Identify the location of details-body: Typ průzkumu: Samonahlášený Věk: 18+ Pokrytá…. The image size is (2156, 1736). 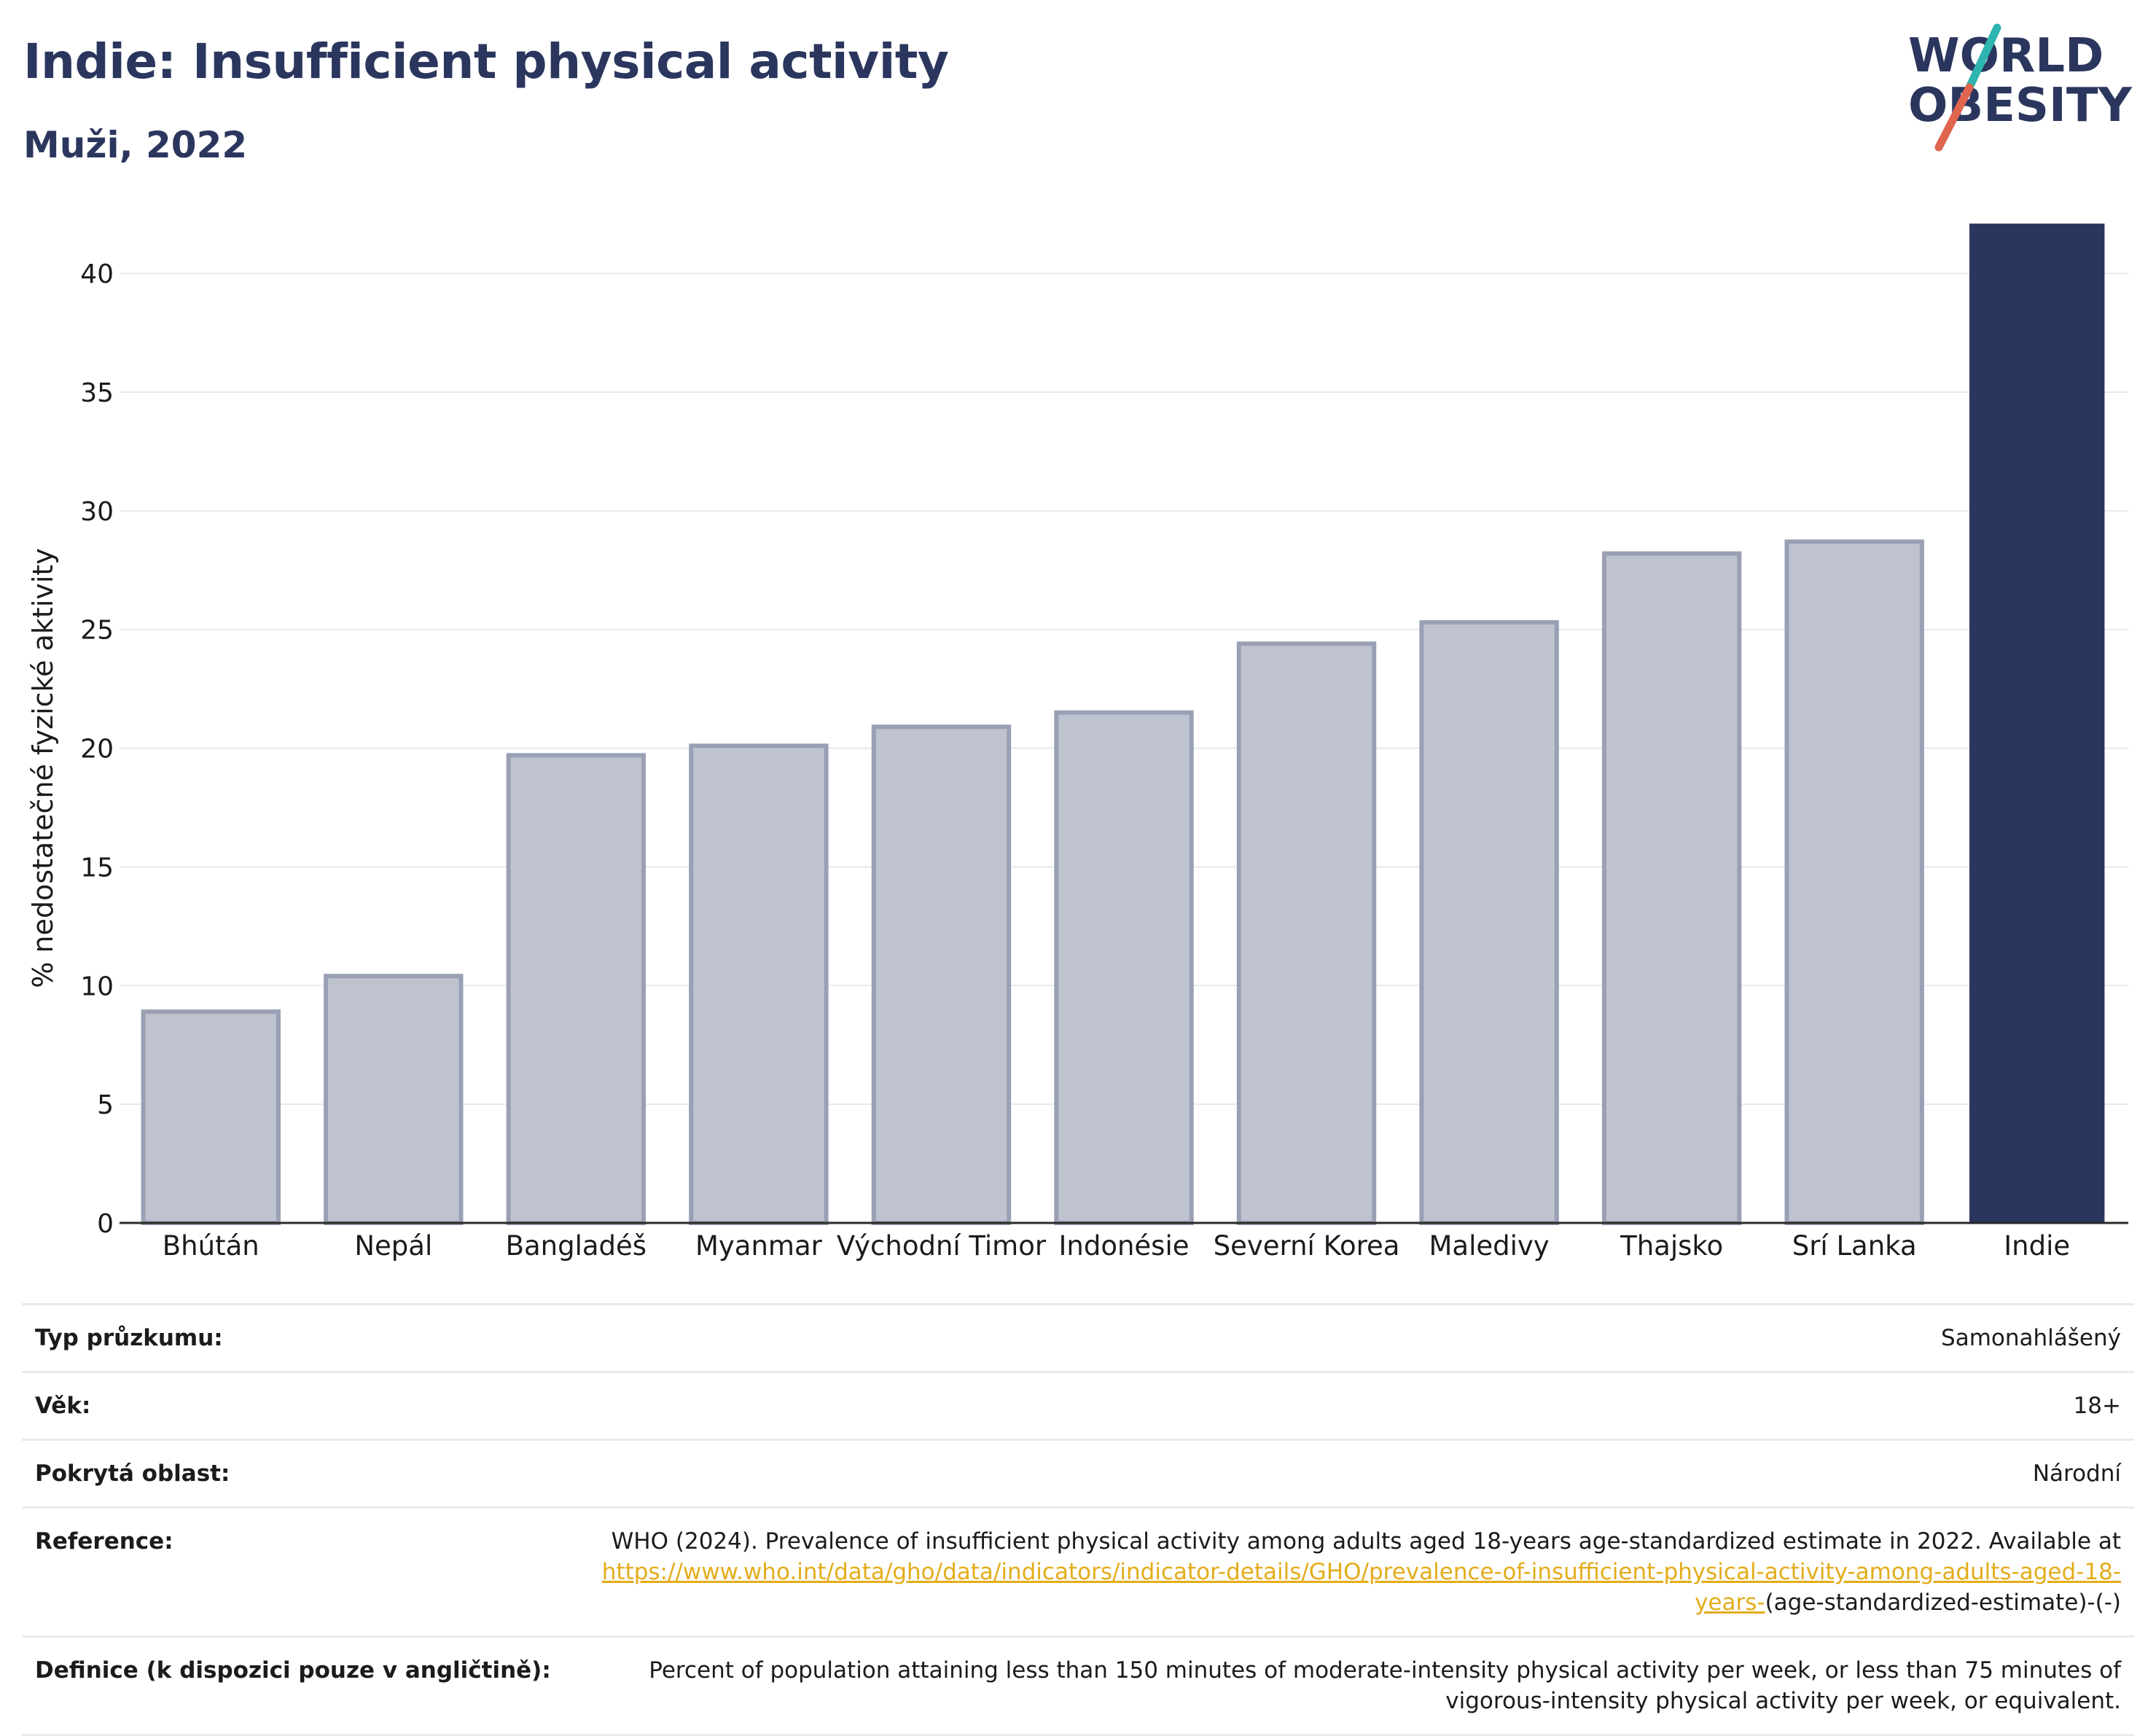
(1078, 1406).